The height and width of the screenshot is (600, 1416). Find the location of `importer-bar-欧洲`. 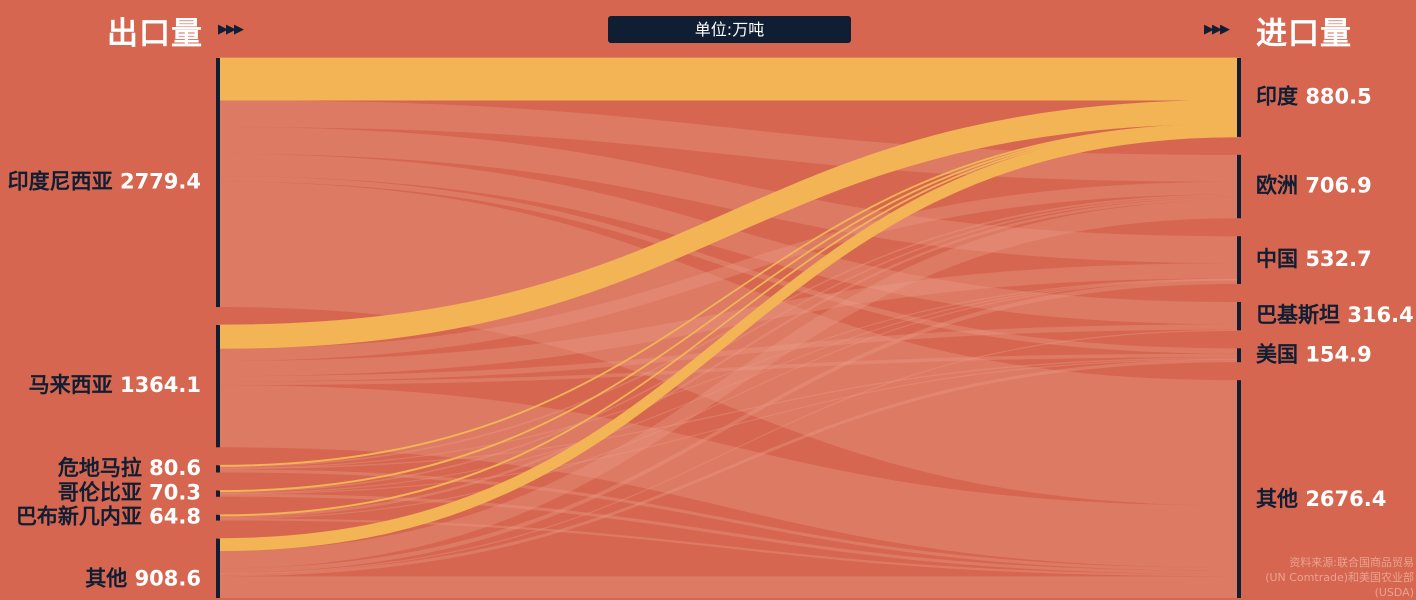

importer-bar-欧洲 is located at coordinates (1239, 186).